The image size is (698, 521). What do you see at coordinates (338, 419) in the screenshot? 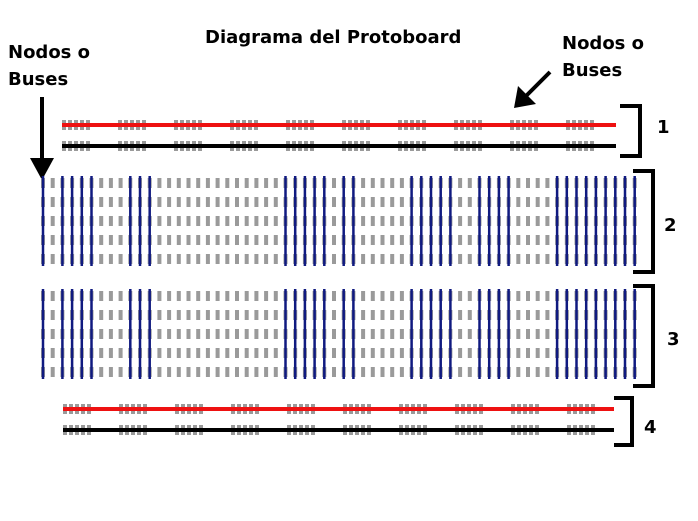
I see `power-rail-bottom` at bounding box center [338, 419].